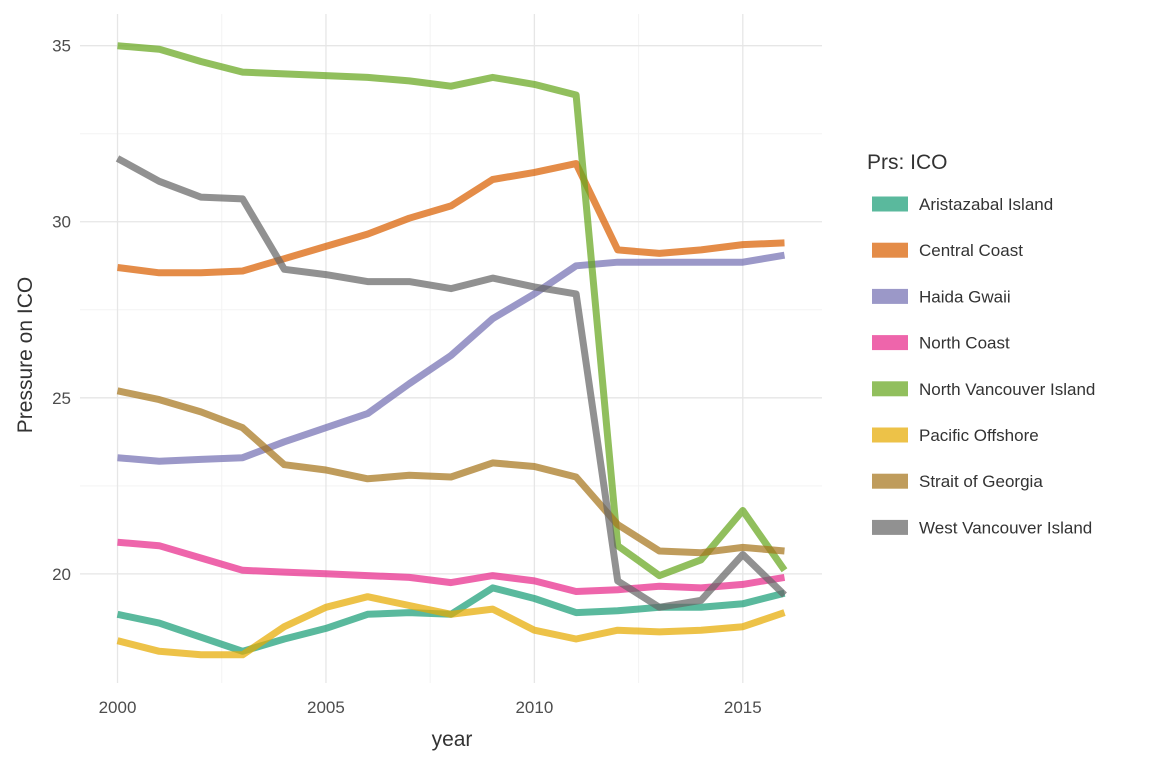 Image resolution: width=1152 pixels, height=768 pixels. What do you see at coordinates (986, 204) in the screenshot?
I see `legend-label-aristazabal-island: Aristazabal Island` at bounding box center [986, 204].